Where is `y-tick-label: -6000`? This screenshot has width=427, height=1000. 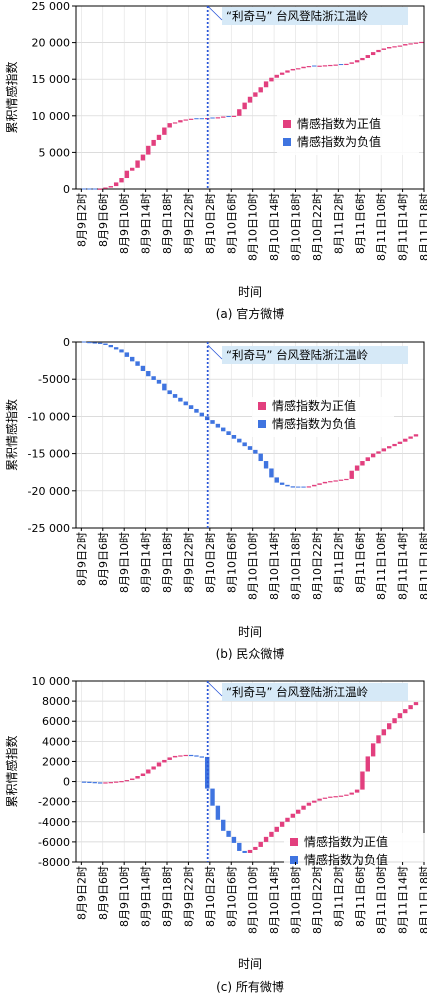
y-tick-label: -6000 is located at coordinates (54, 842).